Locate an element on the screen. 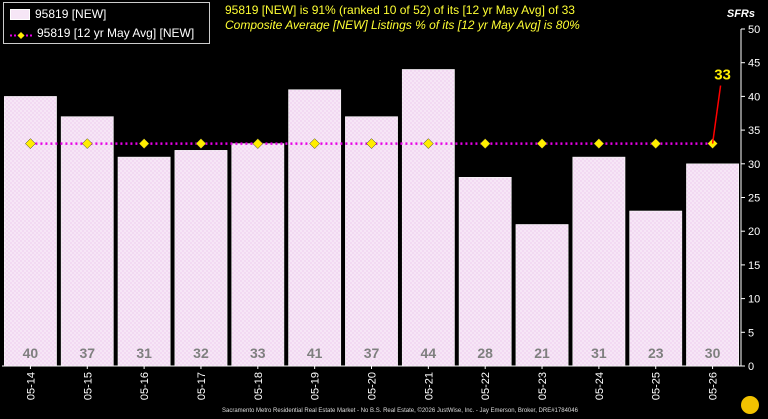 The image size is (768, 419). y-tick-label: 30 is located at coordinates (754, 165).